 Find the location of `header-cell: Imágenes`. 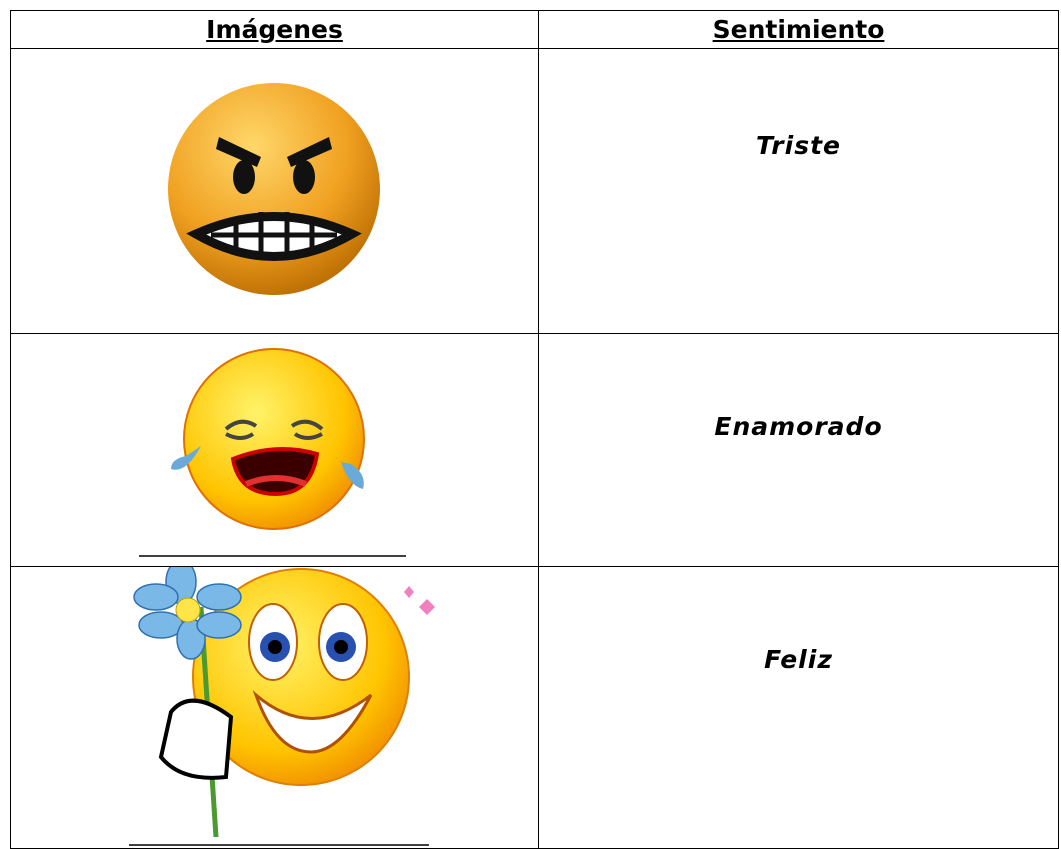

header-cell: Imágenes is located at coordinates (274, 29).